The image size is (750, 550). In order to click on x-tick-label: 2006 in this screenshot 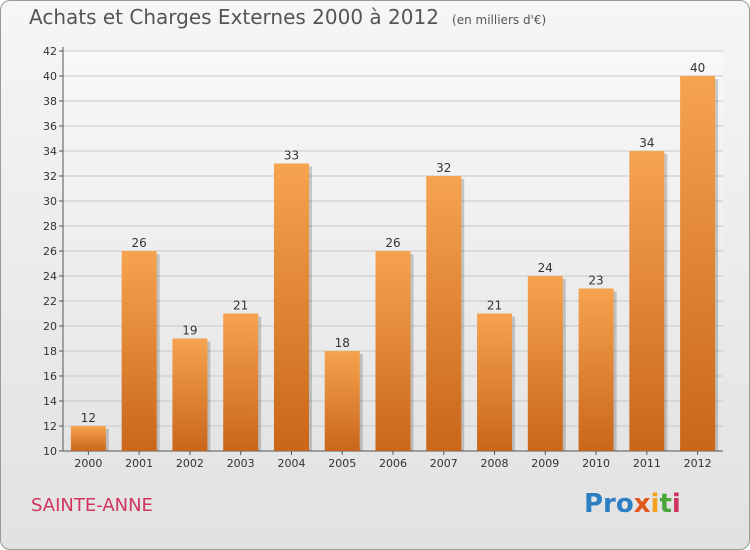, I will do `click(393, 463)`.